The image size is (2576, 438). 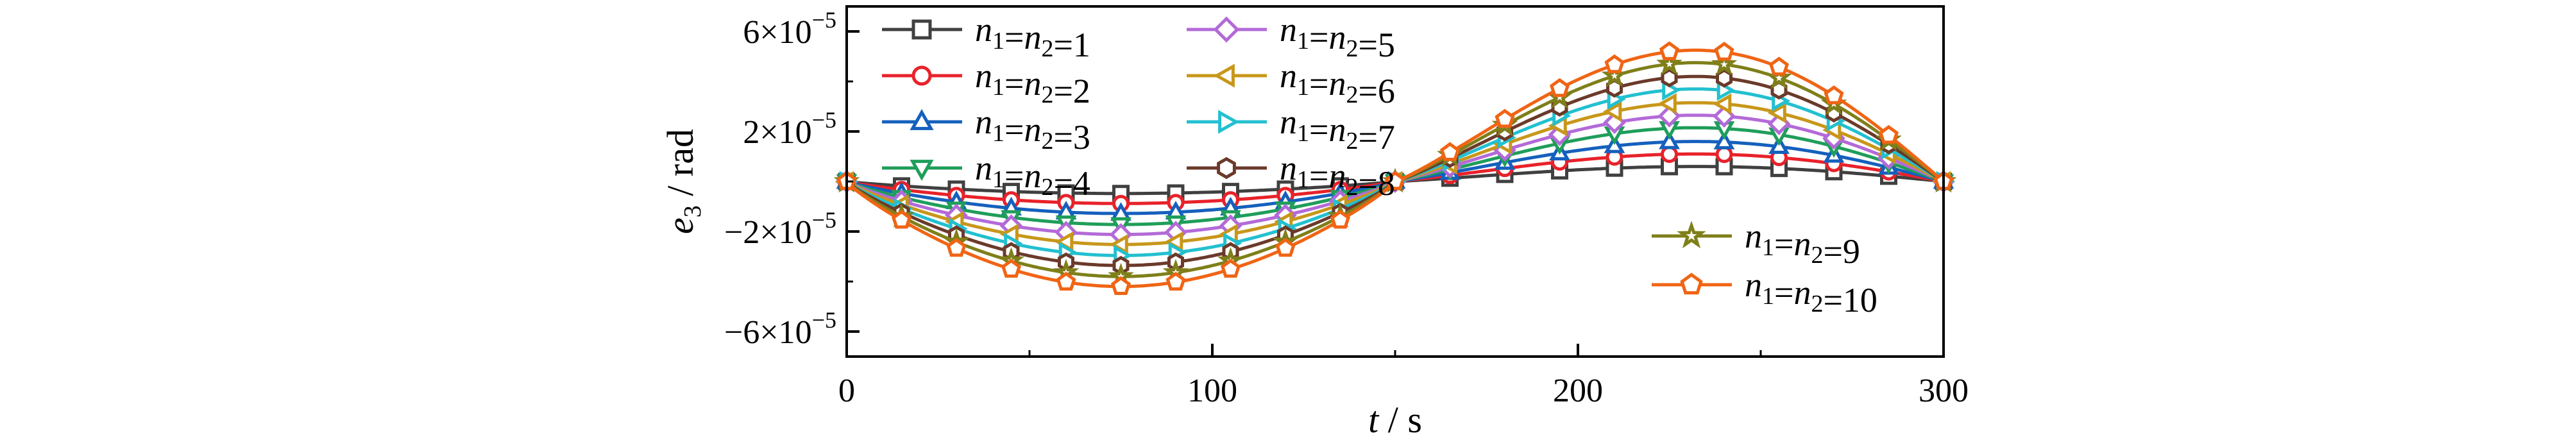 I want to click on y-tick-label: −2×10⁻⁵, so click(x=780, y=229).